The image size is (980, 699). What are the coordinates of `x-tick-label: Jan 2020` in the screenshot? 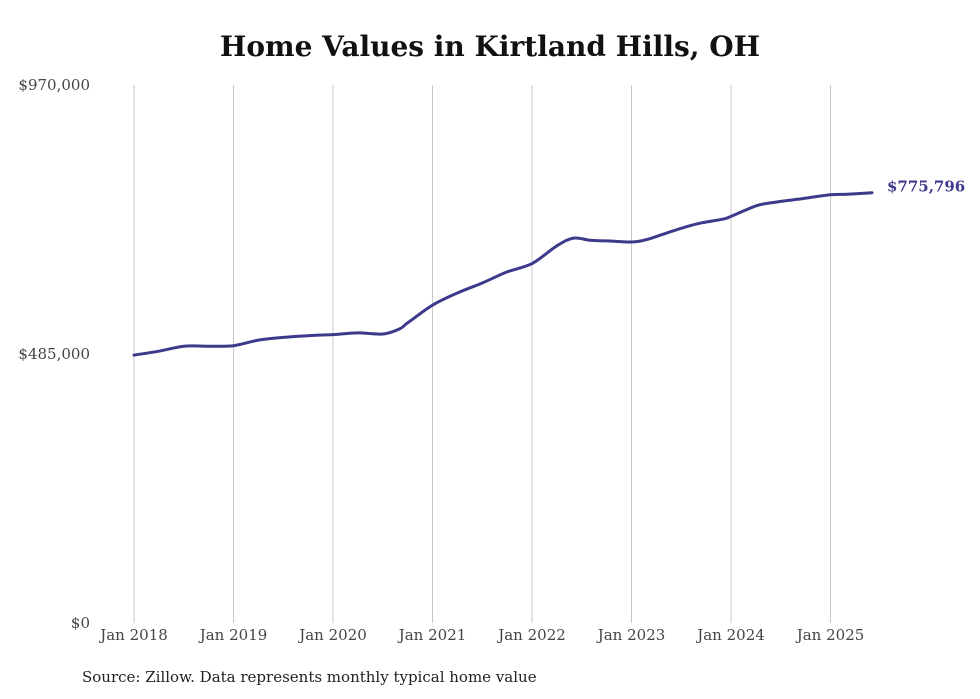 It's located at (332, 635).